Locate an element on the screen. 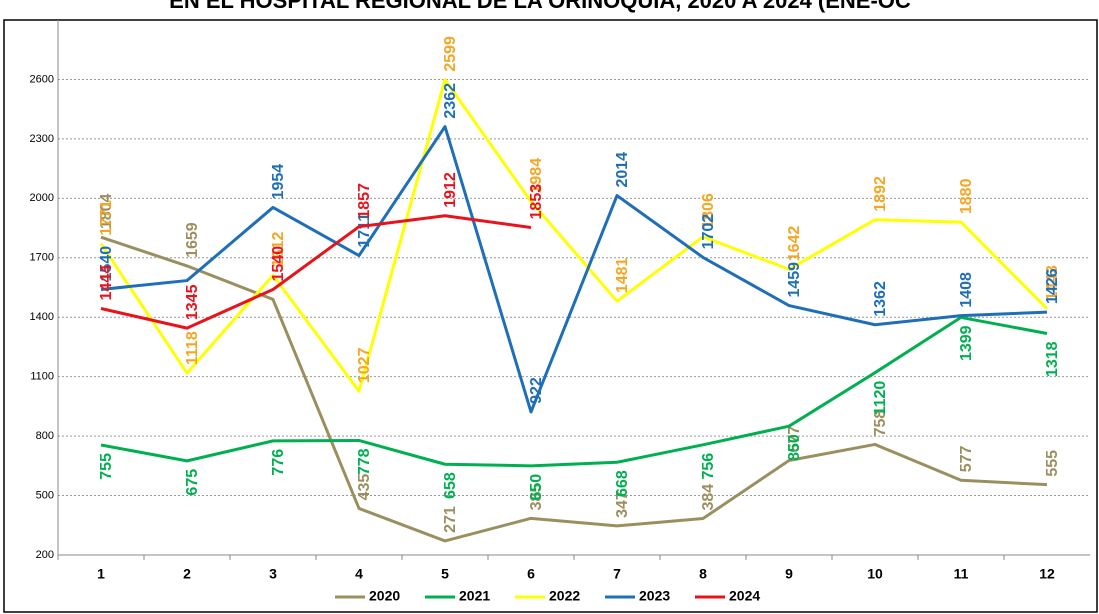 The image size is (1099, 614). data-label: 1642 is located at coordinates (794, 244).